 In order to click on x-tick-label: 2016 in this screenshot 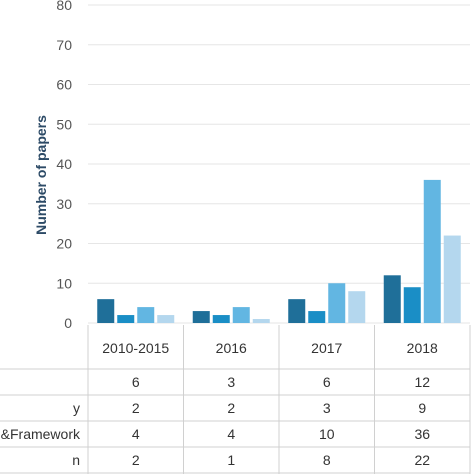, I will do `click(231, 348)`.